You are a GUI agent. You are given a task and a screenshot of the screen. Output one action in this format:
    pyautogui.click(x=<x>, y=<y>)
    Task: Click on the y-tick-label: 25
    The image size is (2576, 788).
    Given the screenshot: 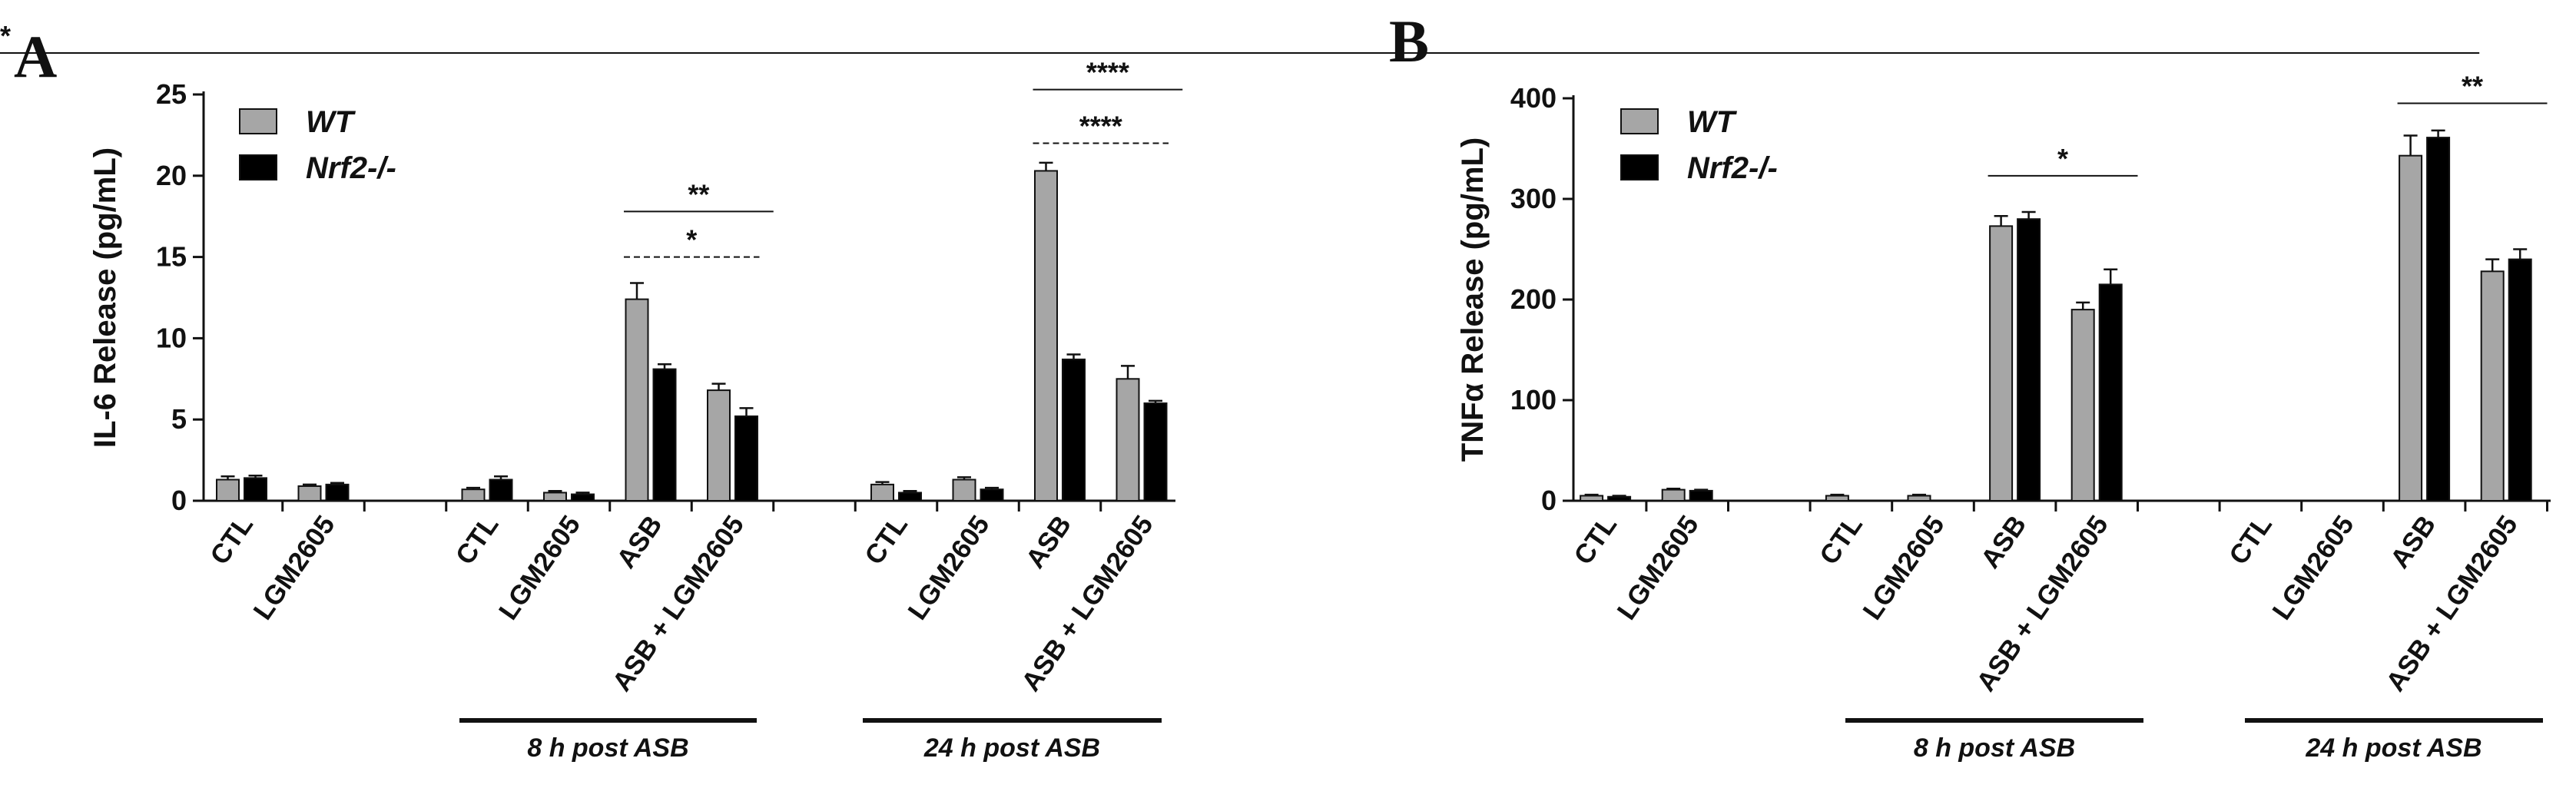 What is the action you would take?
    pyautogui.click(x=171, y=94)
    